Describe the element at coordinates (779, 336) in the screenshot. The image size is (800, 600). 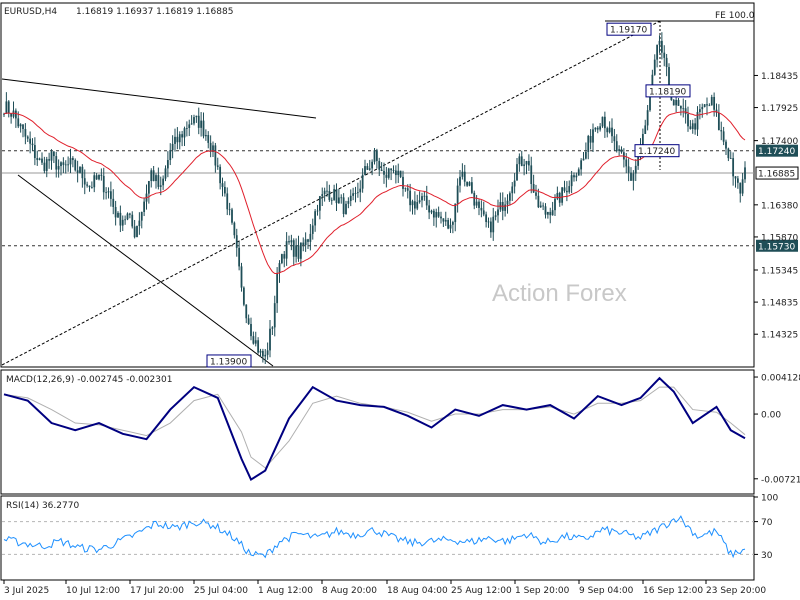
I see `price-tick-label: 1.14325` at that location.